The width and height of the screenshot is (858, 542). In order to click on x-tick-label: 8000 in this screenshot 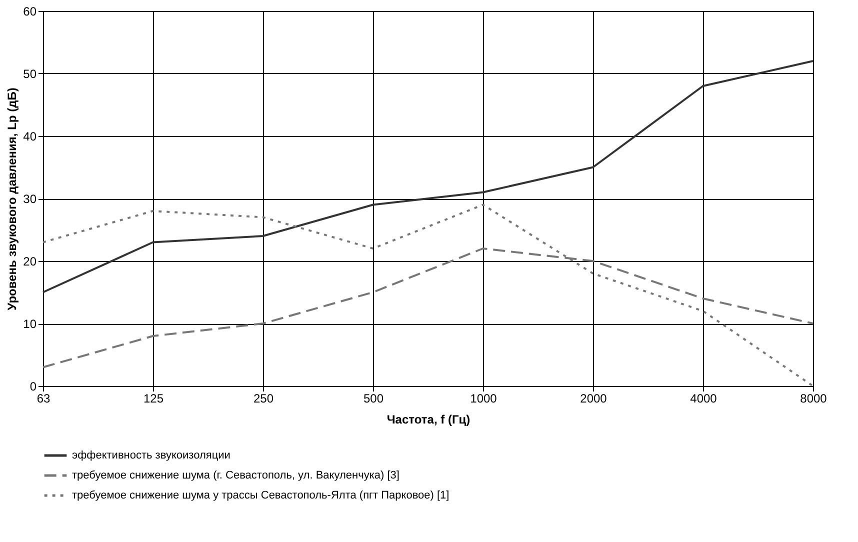, I will do `click(814, 399)`.